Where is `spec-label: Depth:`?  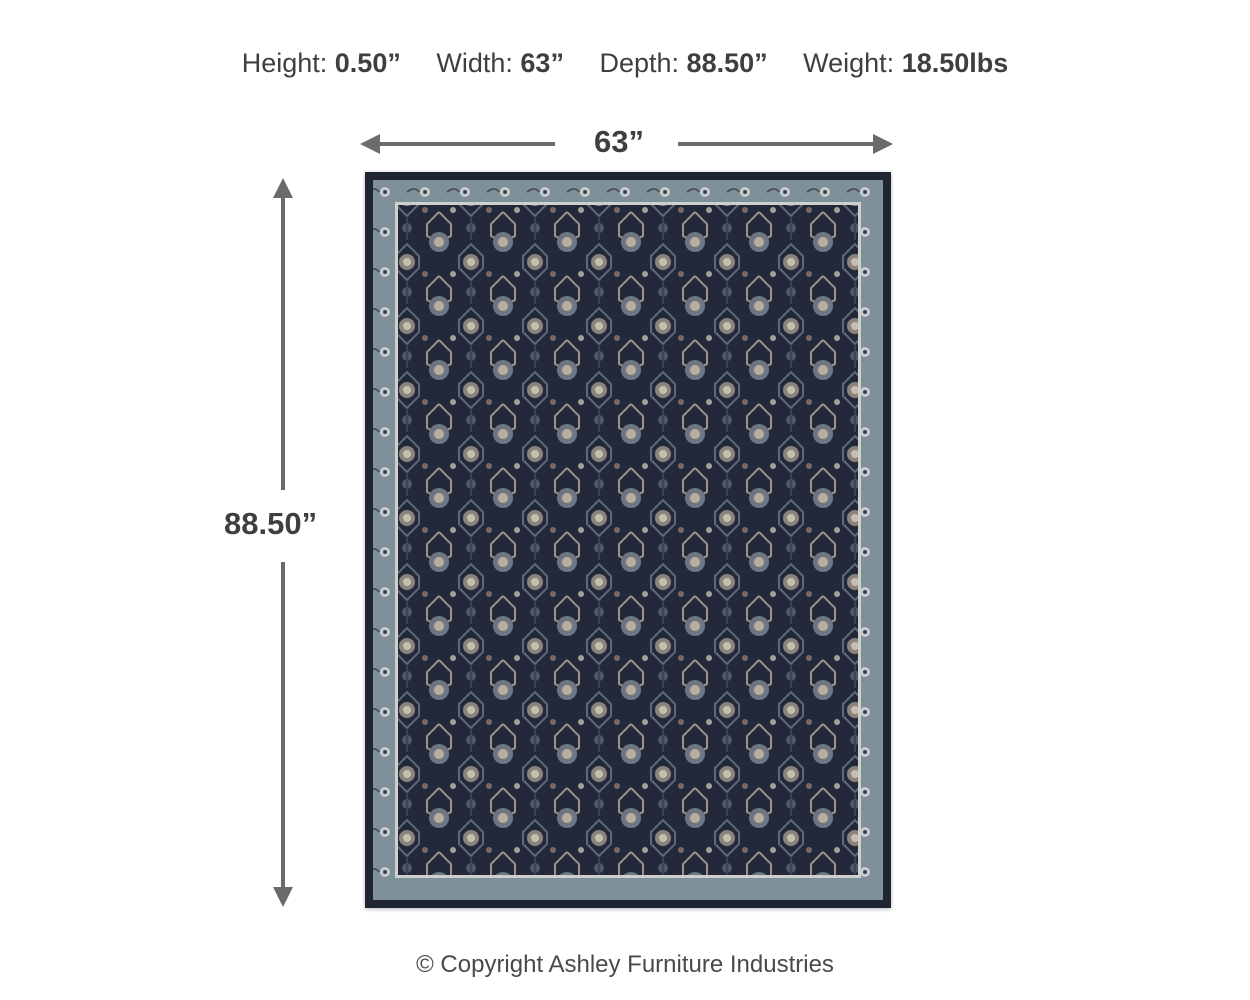 spec-label: Depth: is located at coordinates (639, 63).